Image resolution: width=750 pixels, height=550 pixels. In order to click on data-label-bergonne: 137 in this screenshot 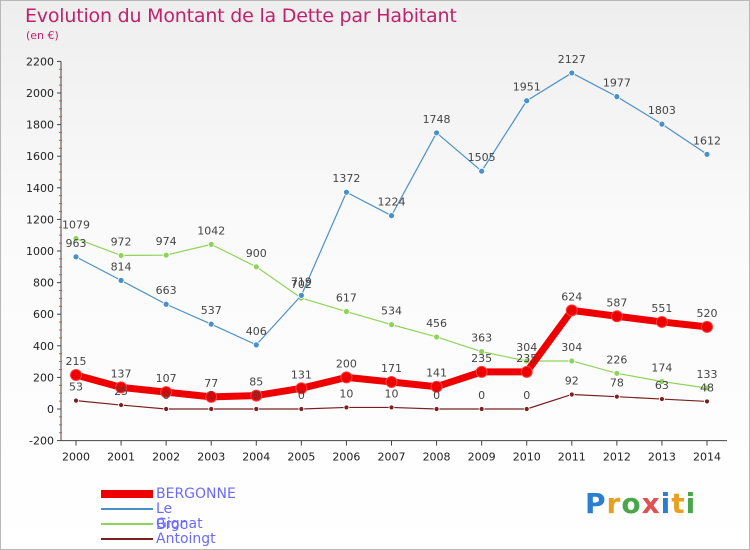, I will do `click(121, 373)`.